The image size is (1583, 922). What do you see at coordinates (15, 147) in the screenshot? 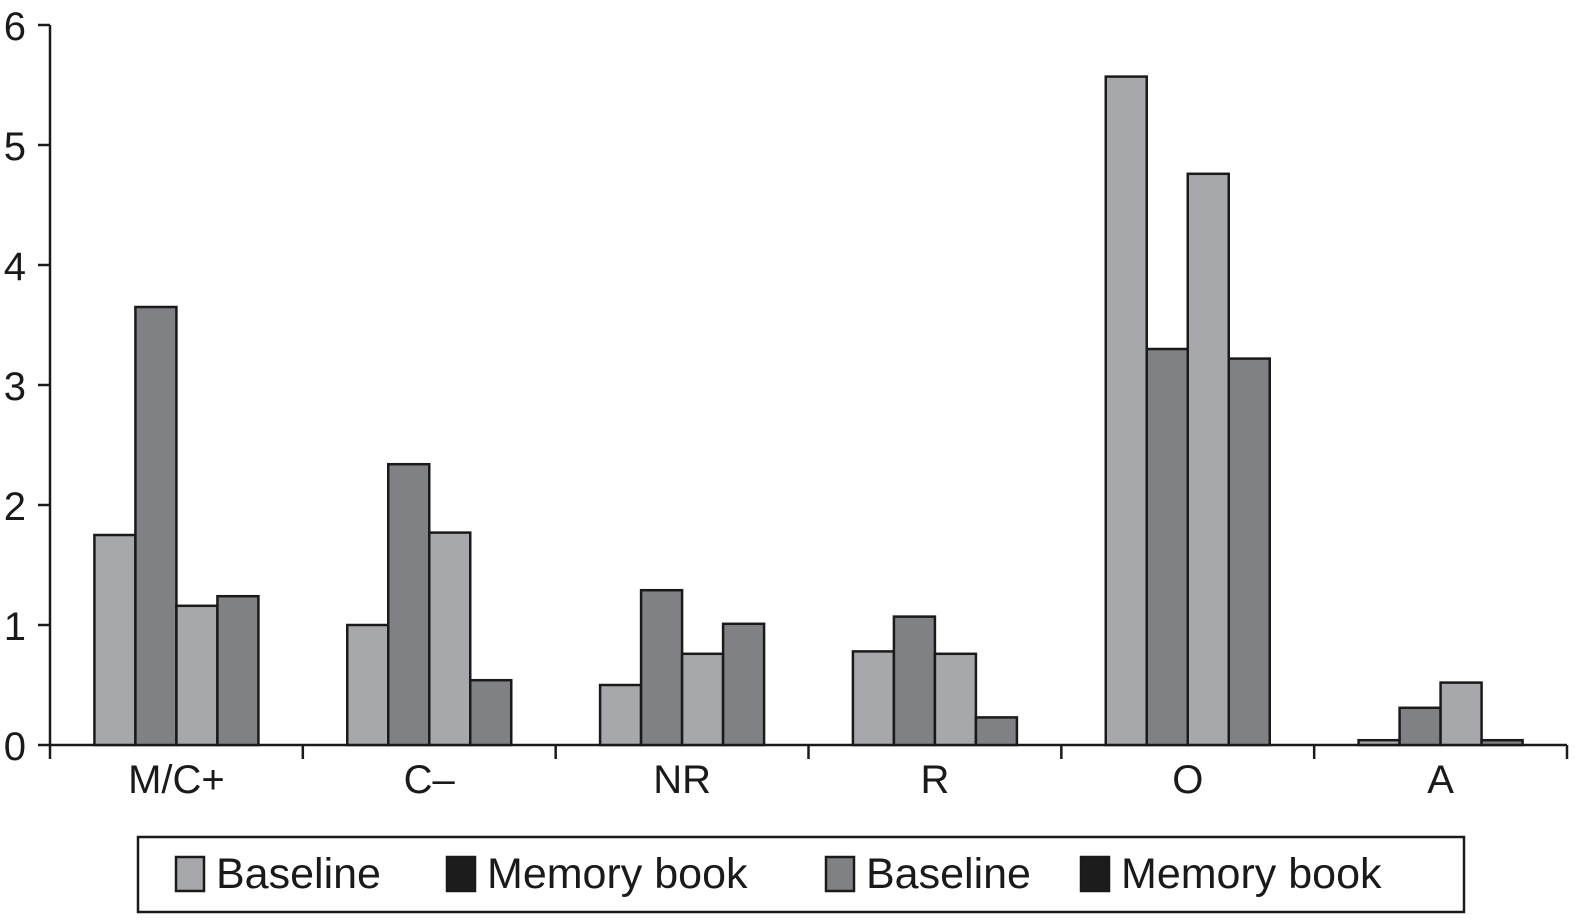
I see `y-tick-label: 5` at bounding box center [15, 147].